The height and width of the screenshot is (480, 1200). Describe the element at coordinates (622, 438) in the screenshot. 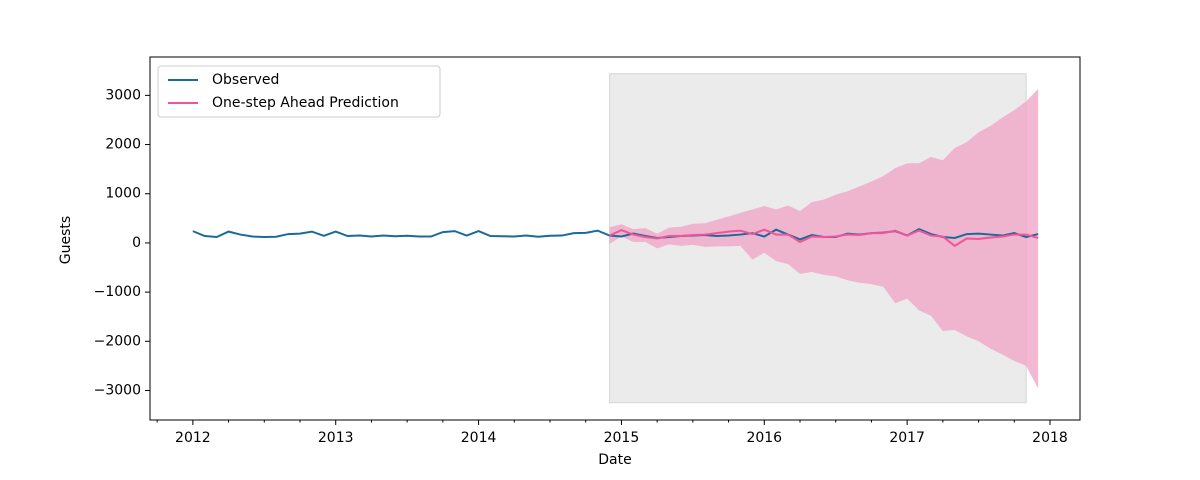

I see `x-tick-label: 2015` at that location.